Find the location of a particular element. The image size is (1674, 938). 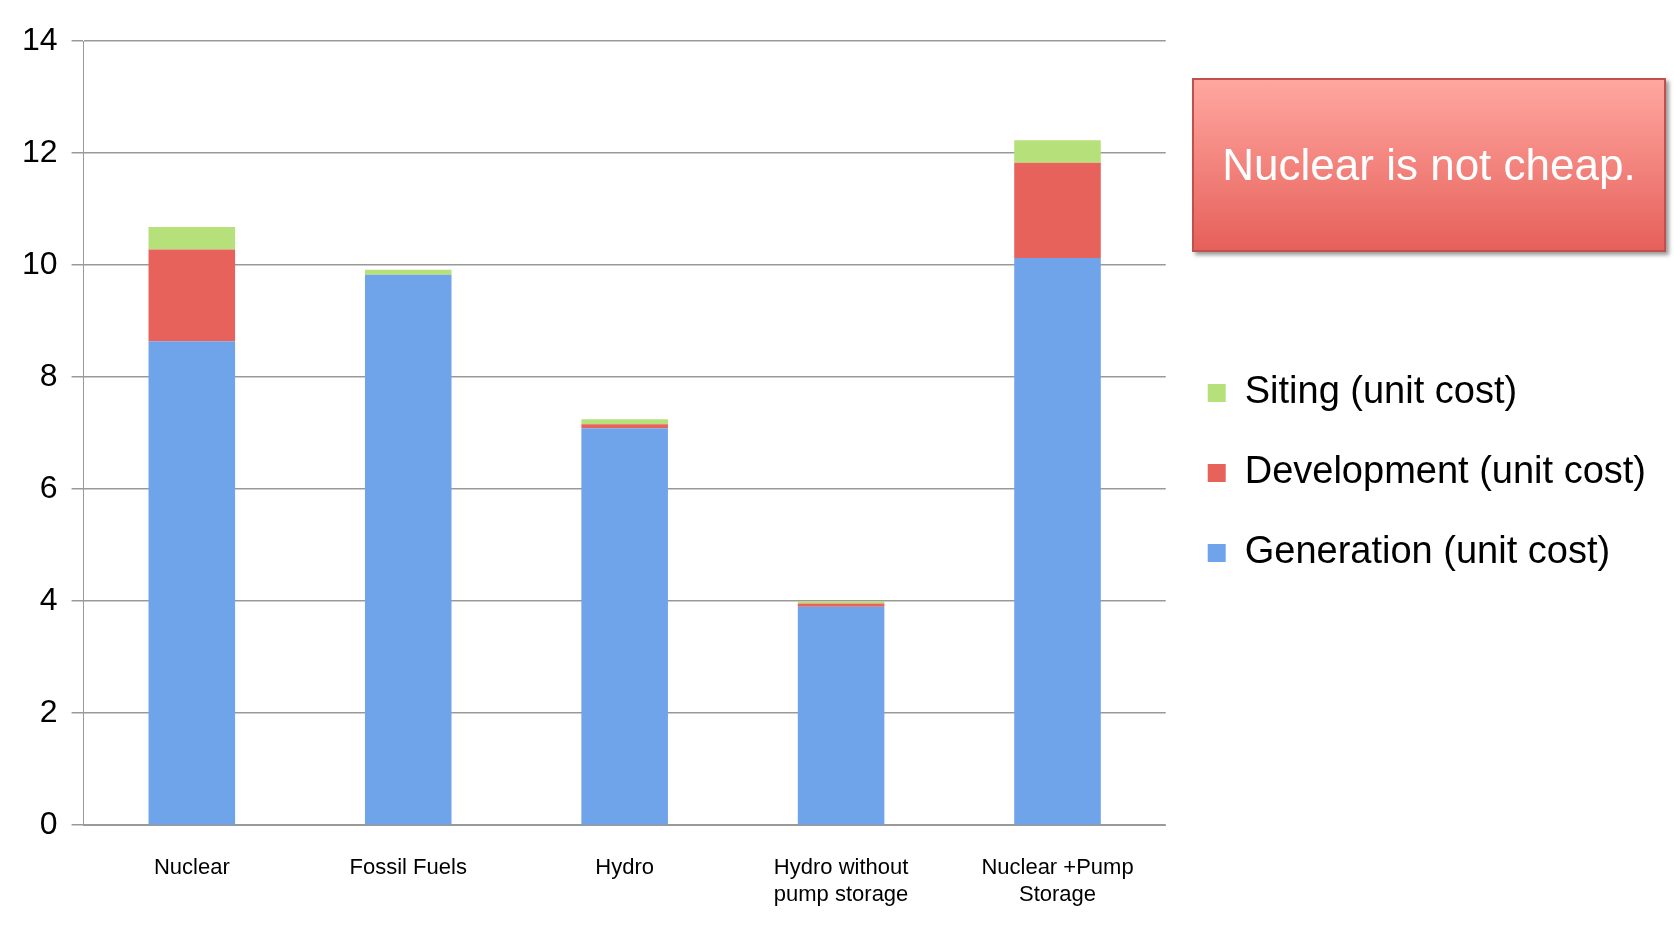

x-tick-label: Hydro without pump storage is located at coordinates (841, 880).